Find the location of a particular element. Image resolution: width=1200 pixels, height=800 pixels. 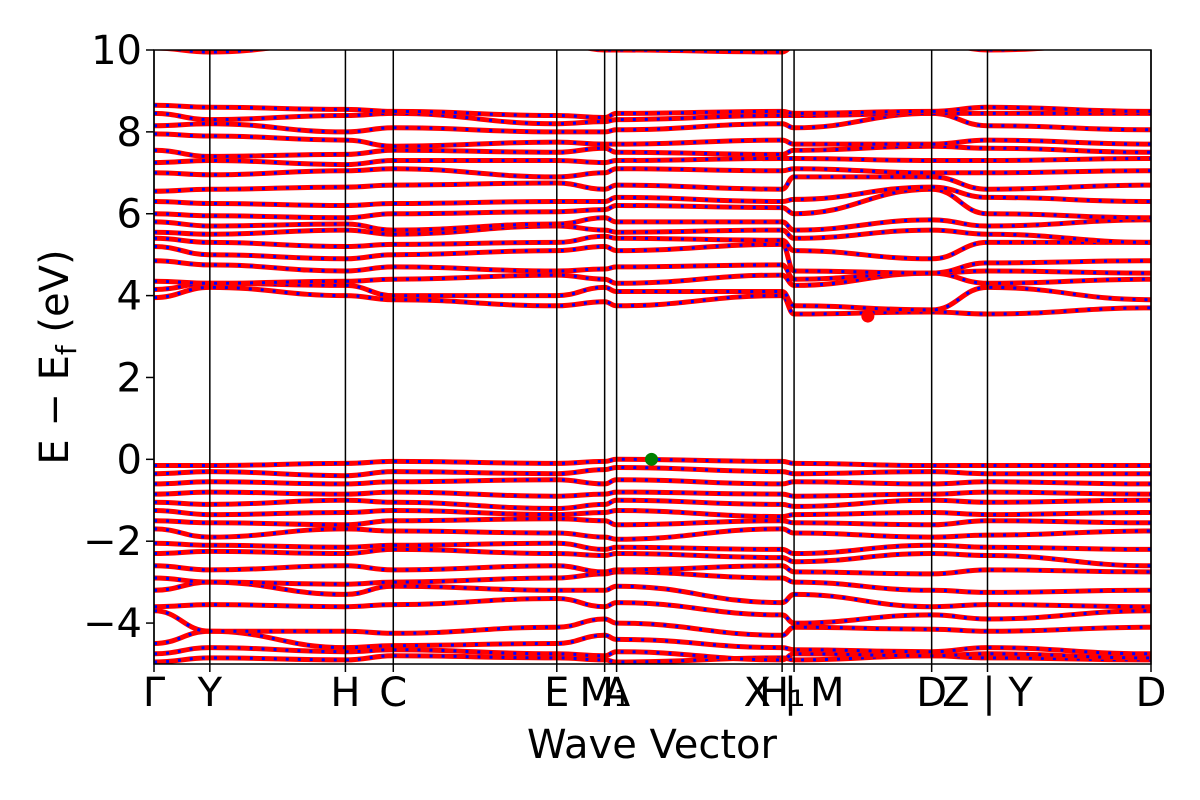

x-tick-label-8: X | M is located at coordinates (794, 693).